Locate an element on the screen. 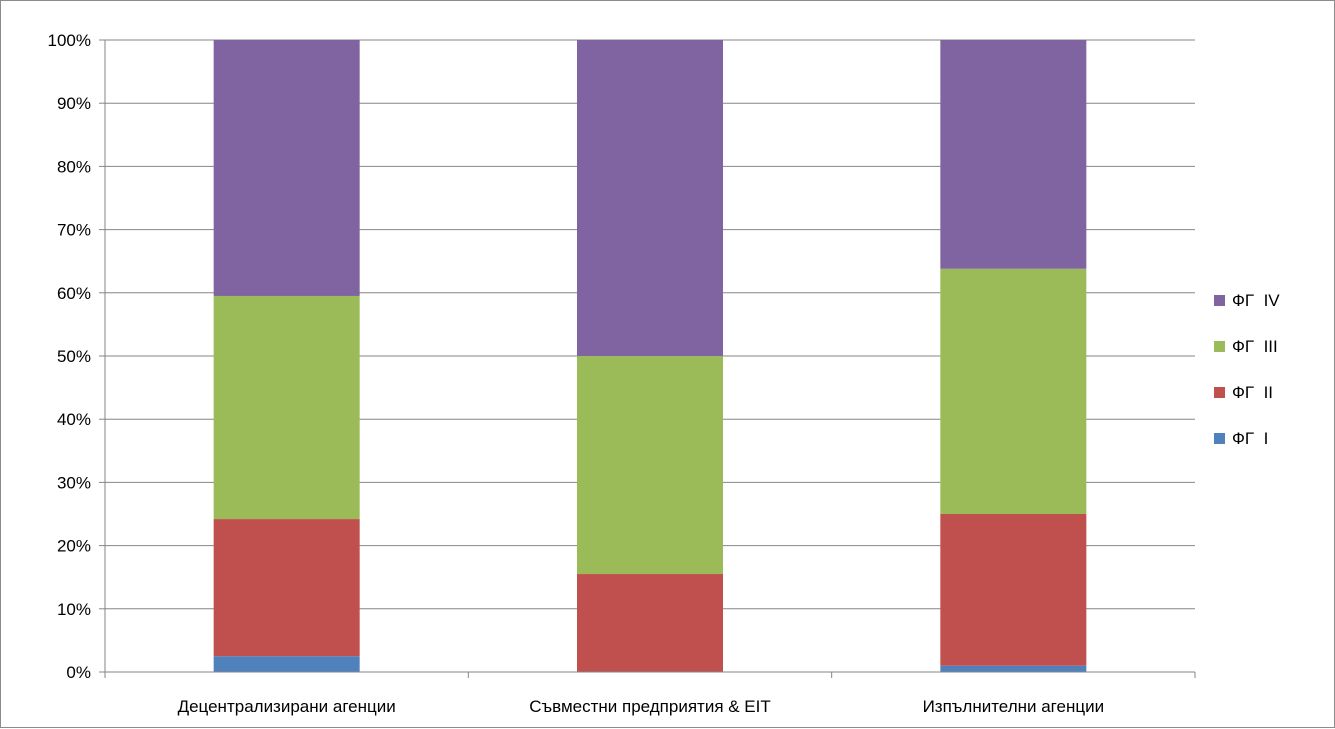  y-tick-labels: 0% 10% 20% 30% 40% 50% 60% 70% 80% 90% 100% is located at coordinates (69, 356).